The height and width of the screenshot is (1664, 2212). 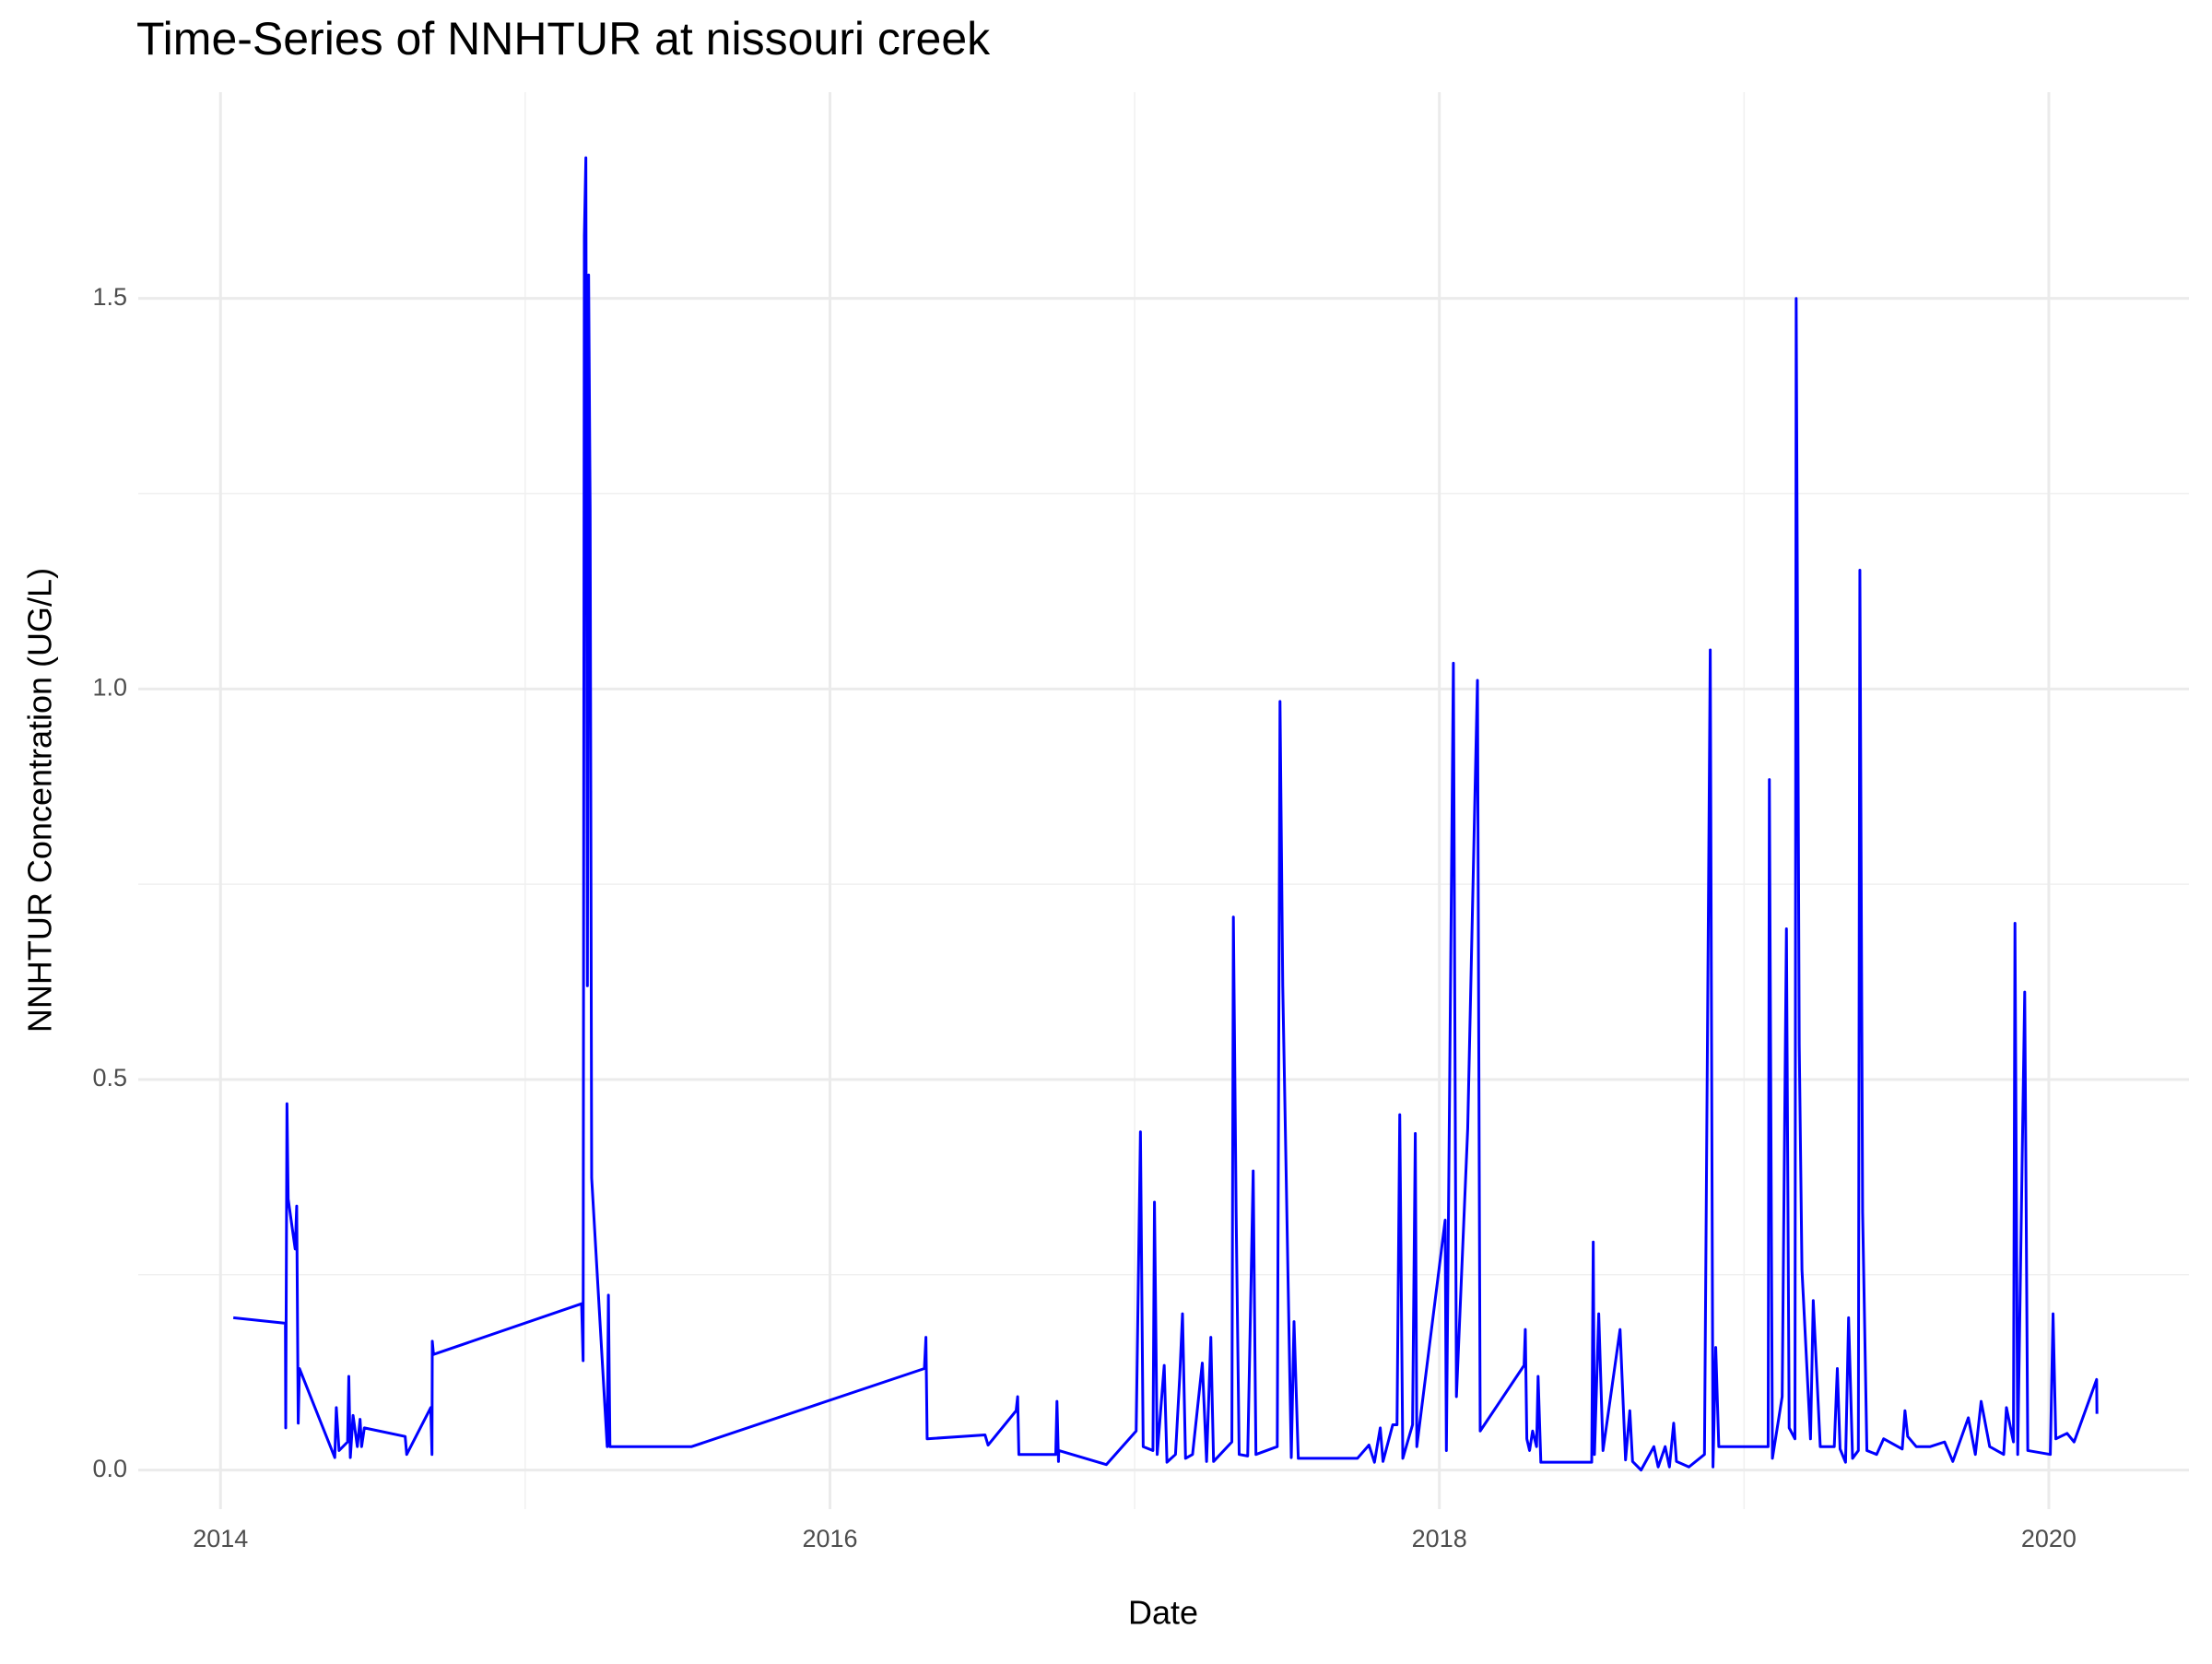 I want to click on y-tick-label: 1.0, so click(x=109, y=687).